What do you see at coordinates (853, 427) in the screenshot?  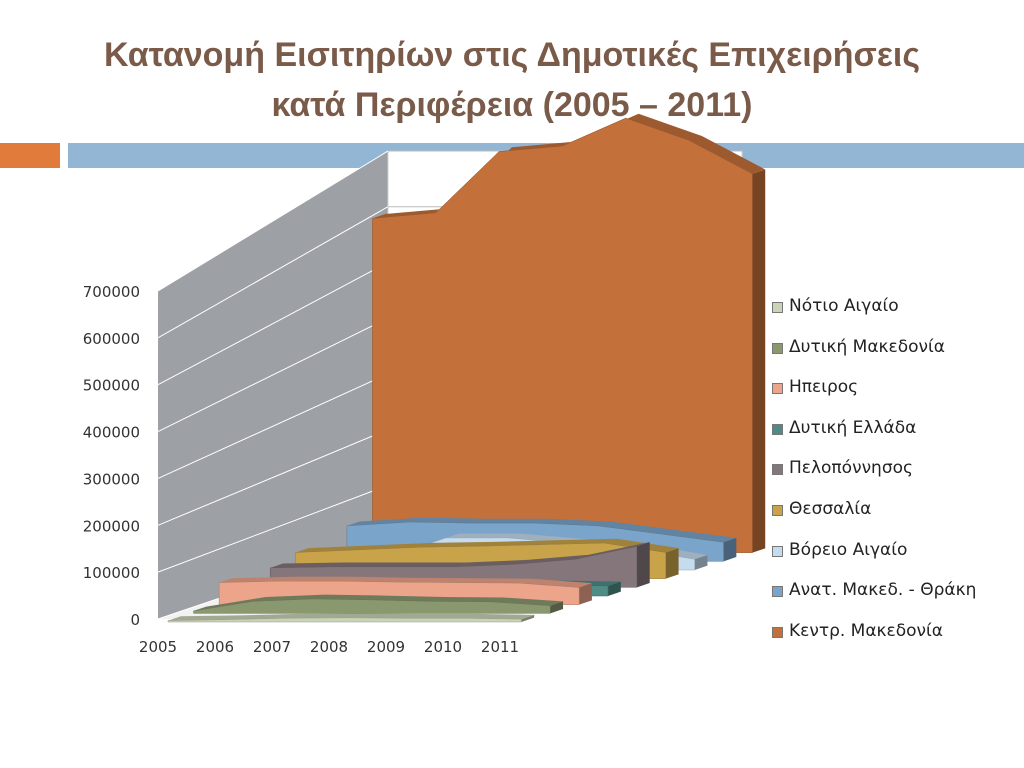 I see `legend-label: Δυτική Ελλάδα` at bounding box center [853, 427].